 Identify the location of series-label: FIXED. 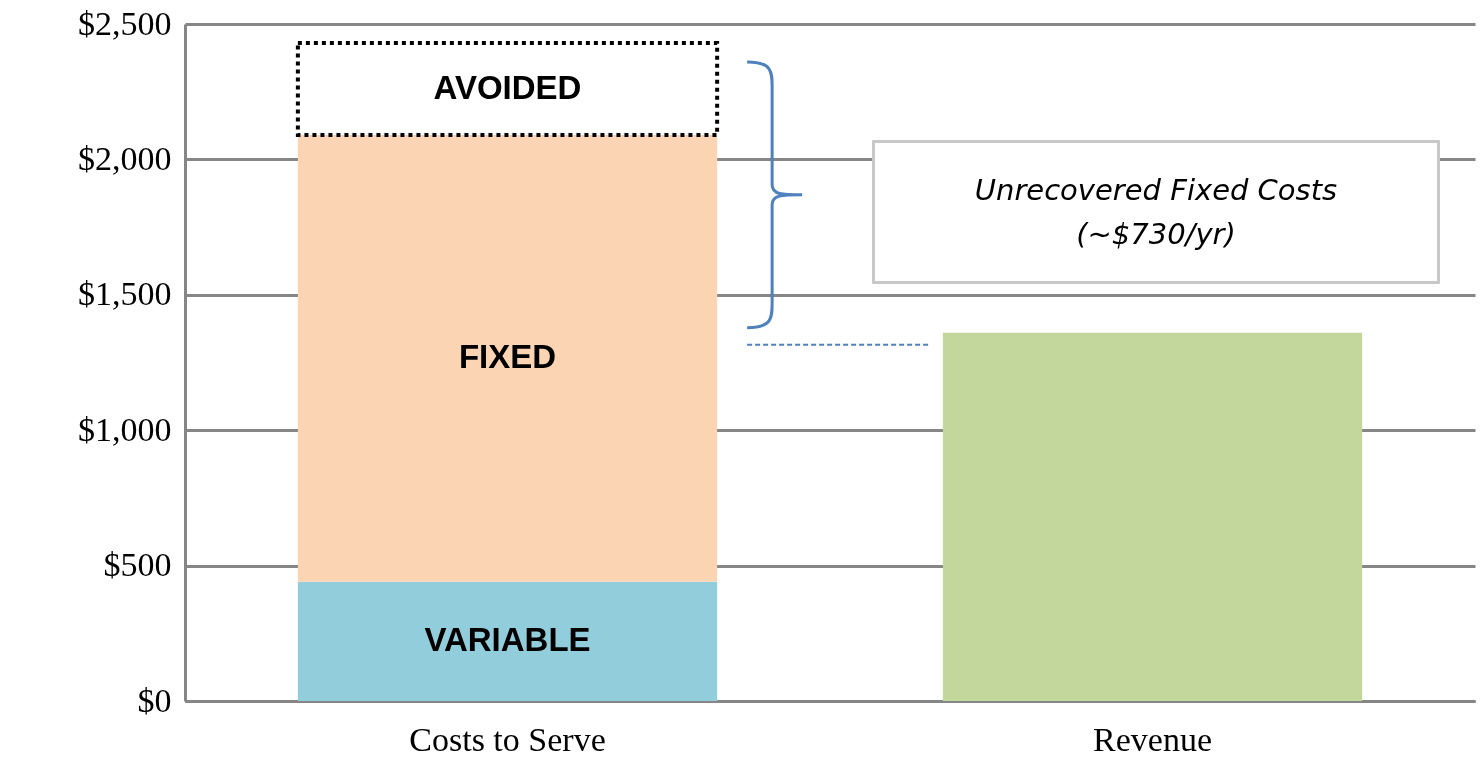
(507, 357).